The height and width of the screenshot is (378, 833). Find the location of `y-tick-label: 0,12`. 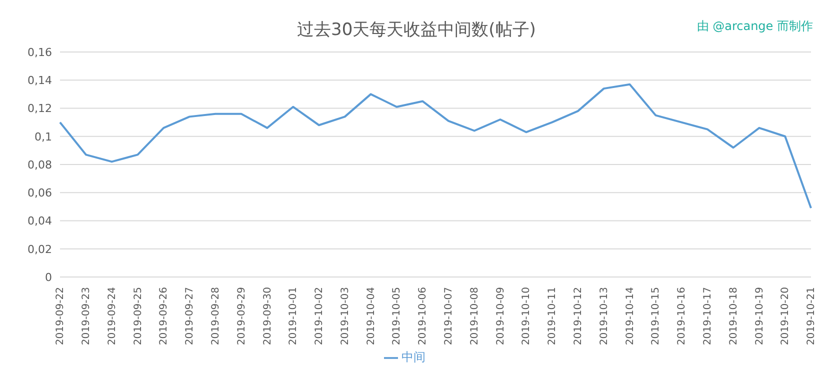

y-tick-label: 0,12 is located at coordinates (40, 109).